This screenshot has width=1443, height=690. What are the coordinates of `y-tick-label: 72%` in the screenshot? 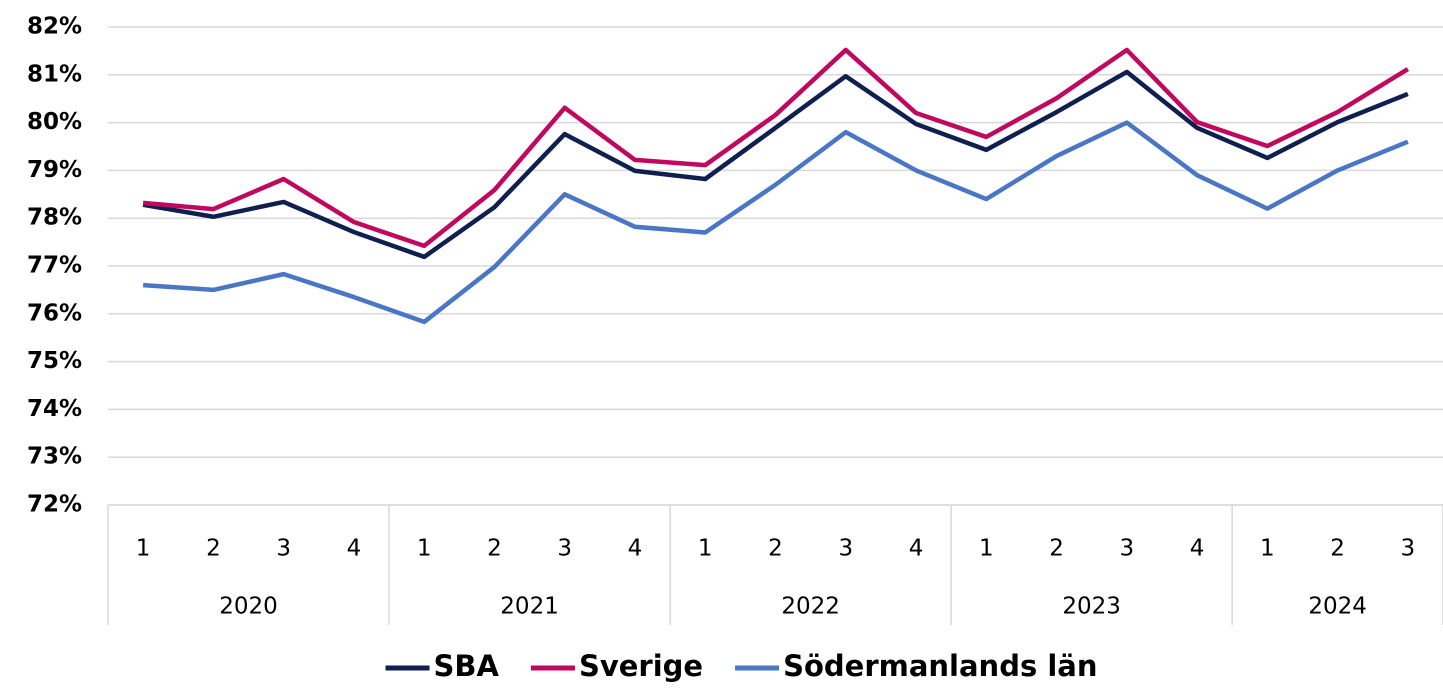 It's located at (54, 505).